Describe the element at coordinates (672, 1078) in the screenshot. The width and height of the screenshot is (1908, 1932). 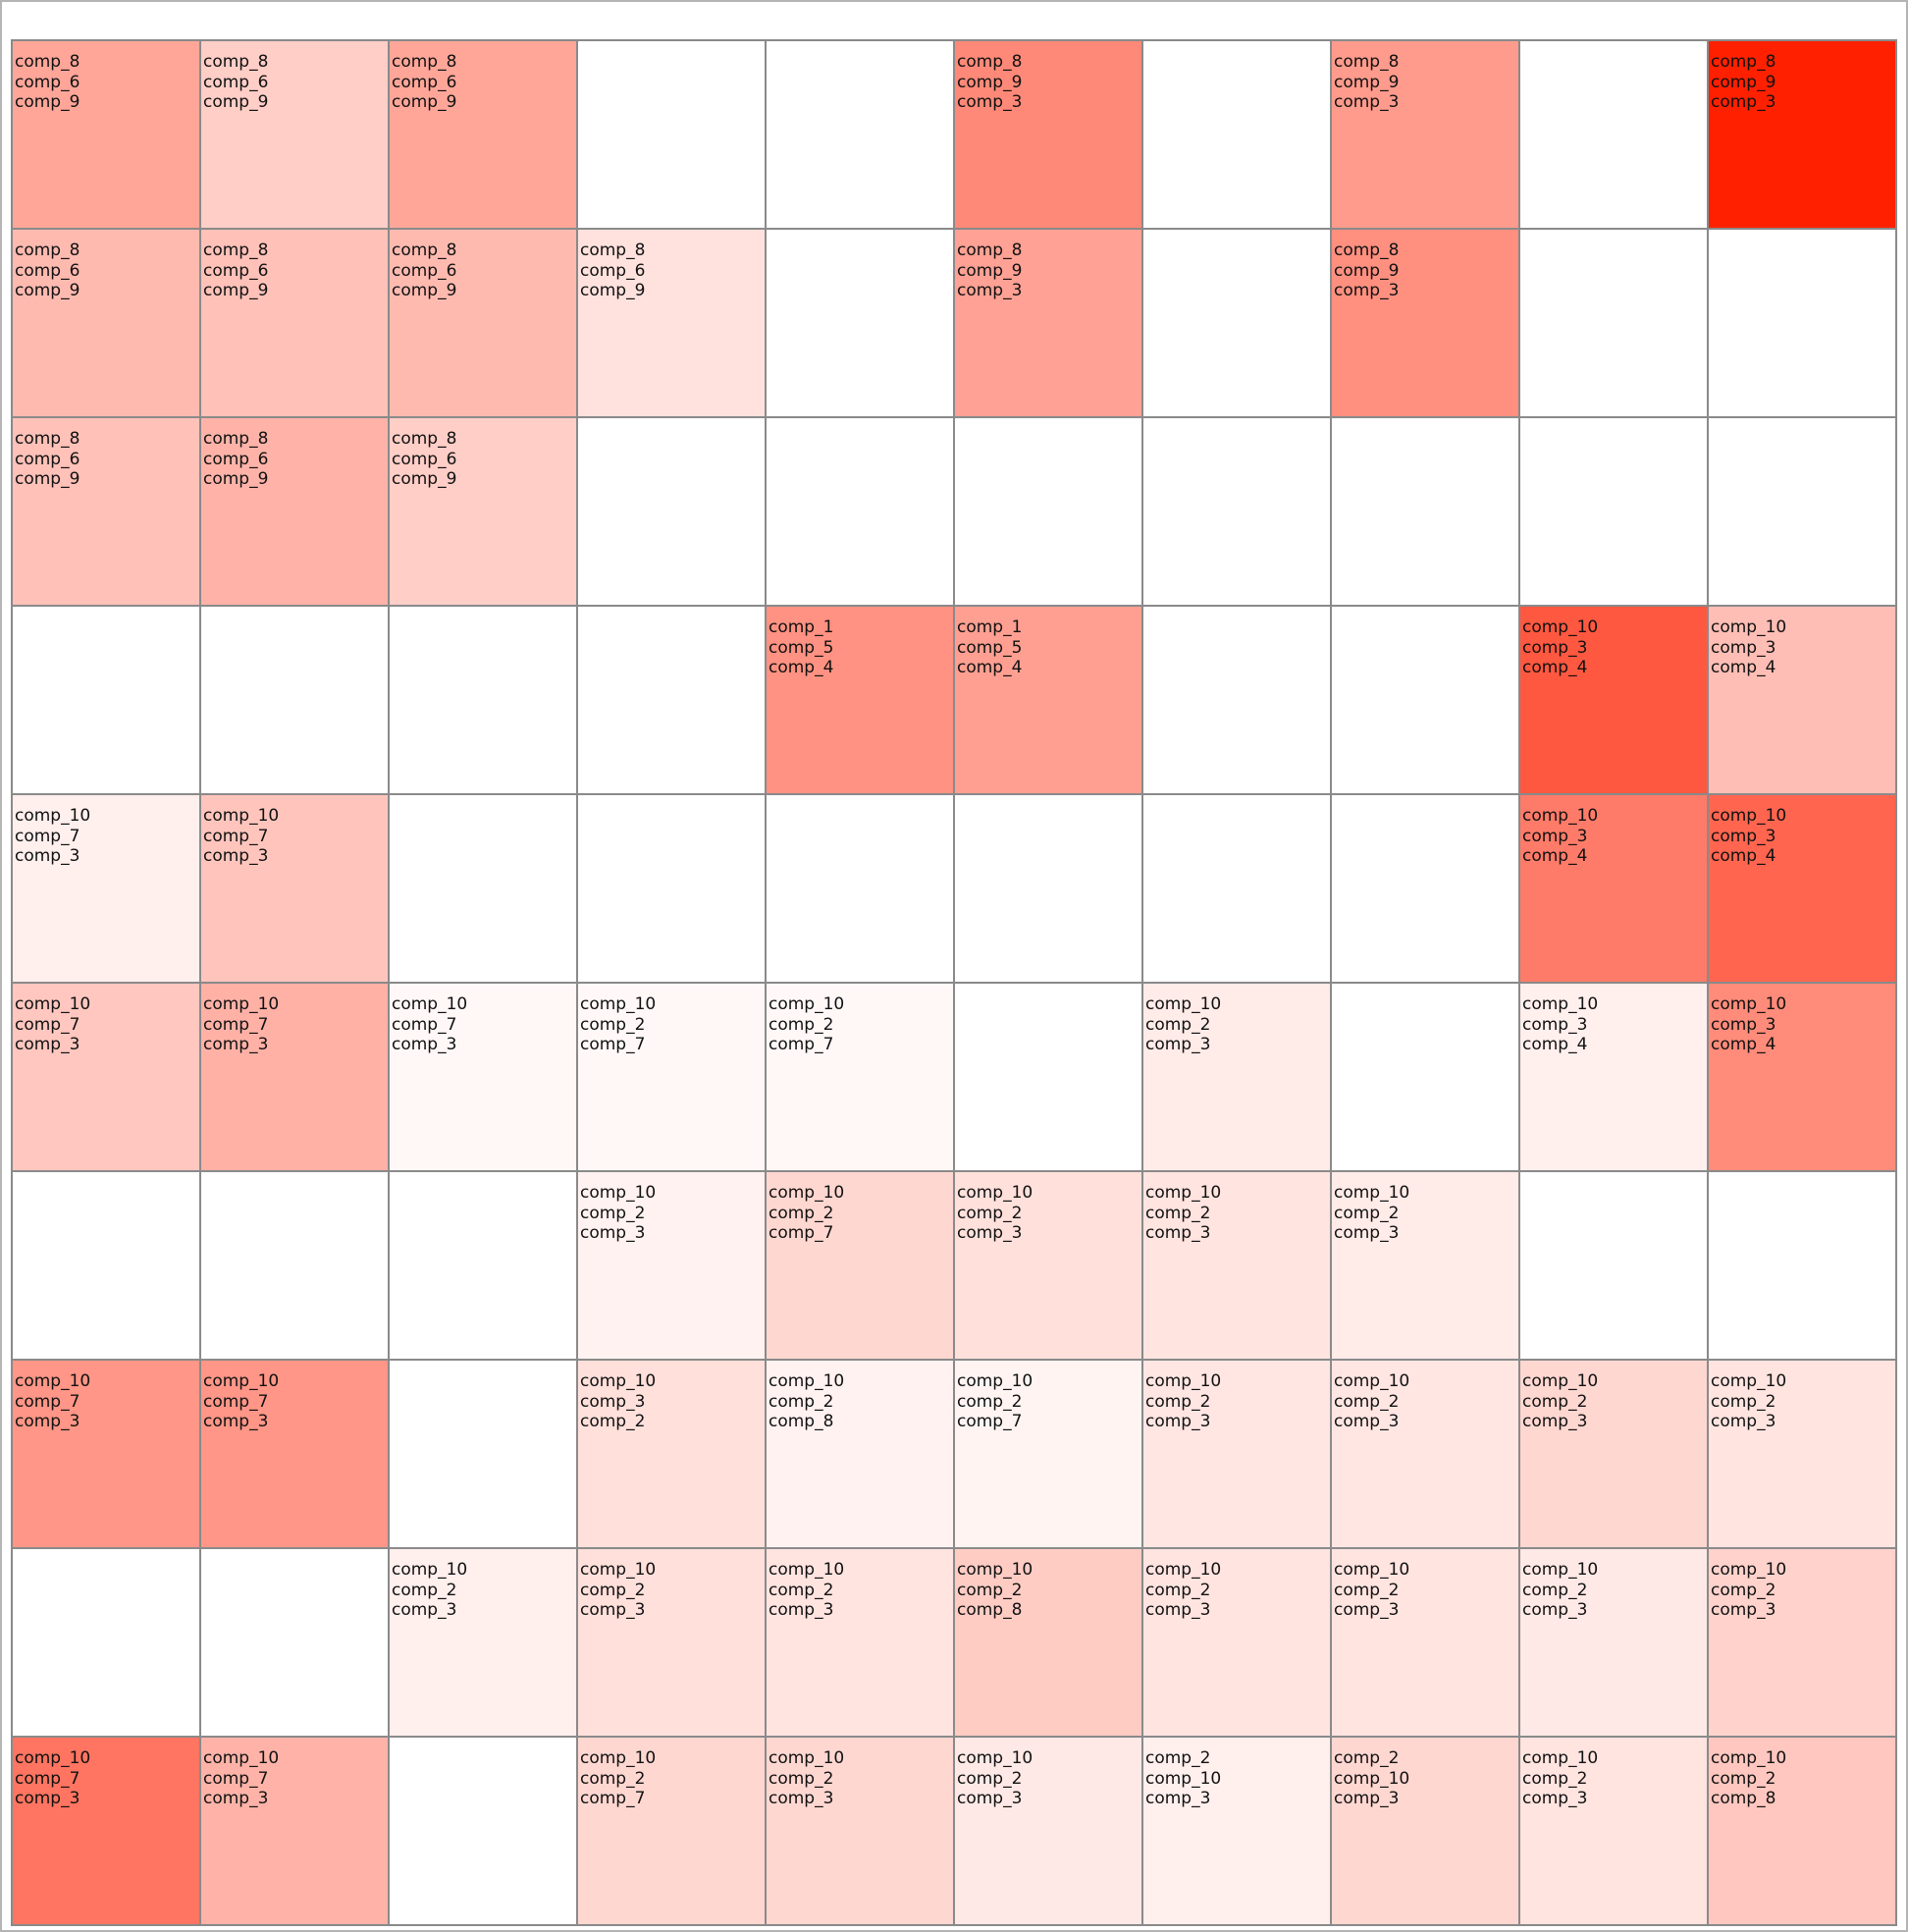
I see `heatmap-cell: comp_10 comp_2 comp_7` at that location.